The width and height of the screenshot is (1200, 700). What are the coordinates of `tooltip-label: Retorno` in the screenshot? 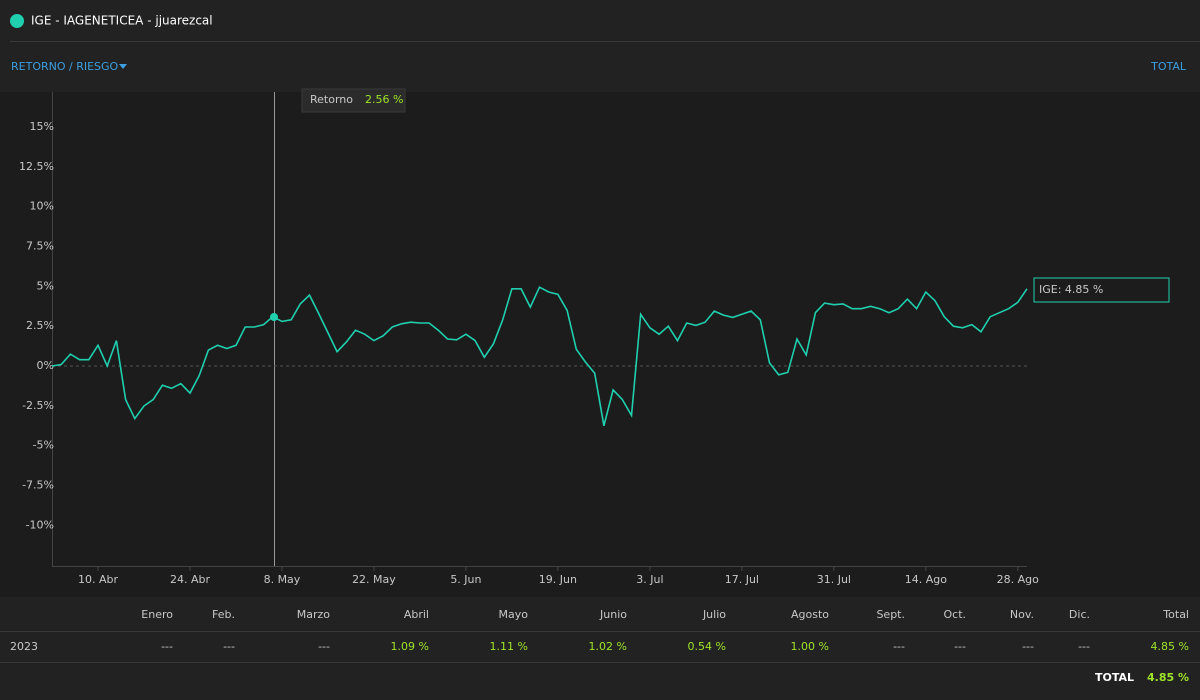 It's located at (331, 99).